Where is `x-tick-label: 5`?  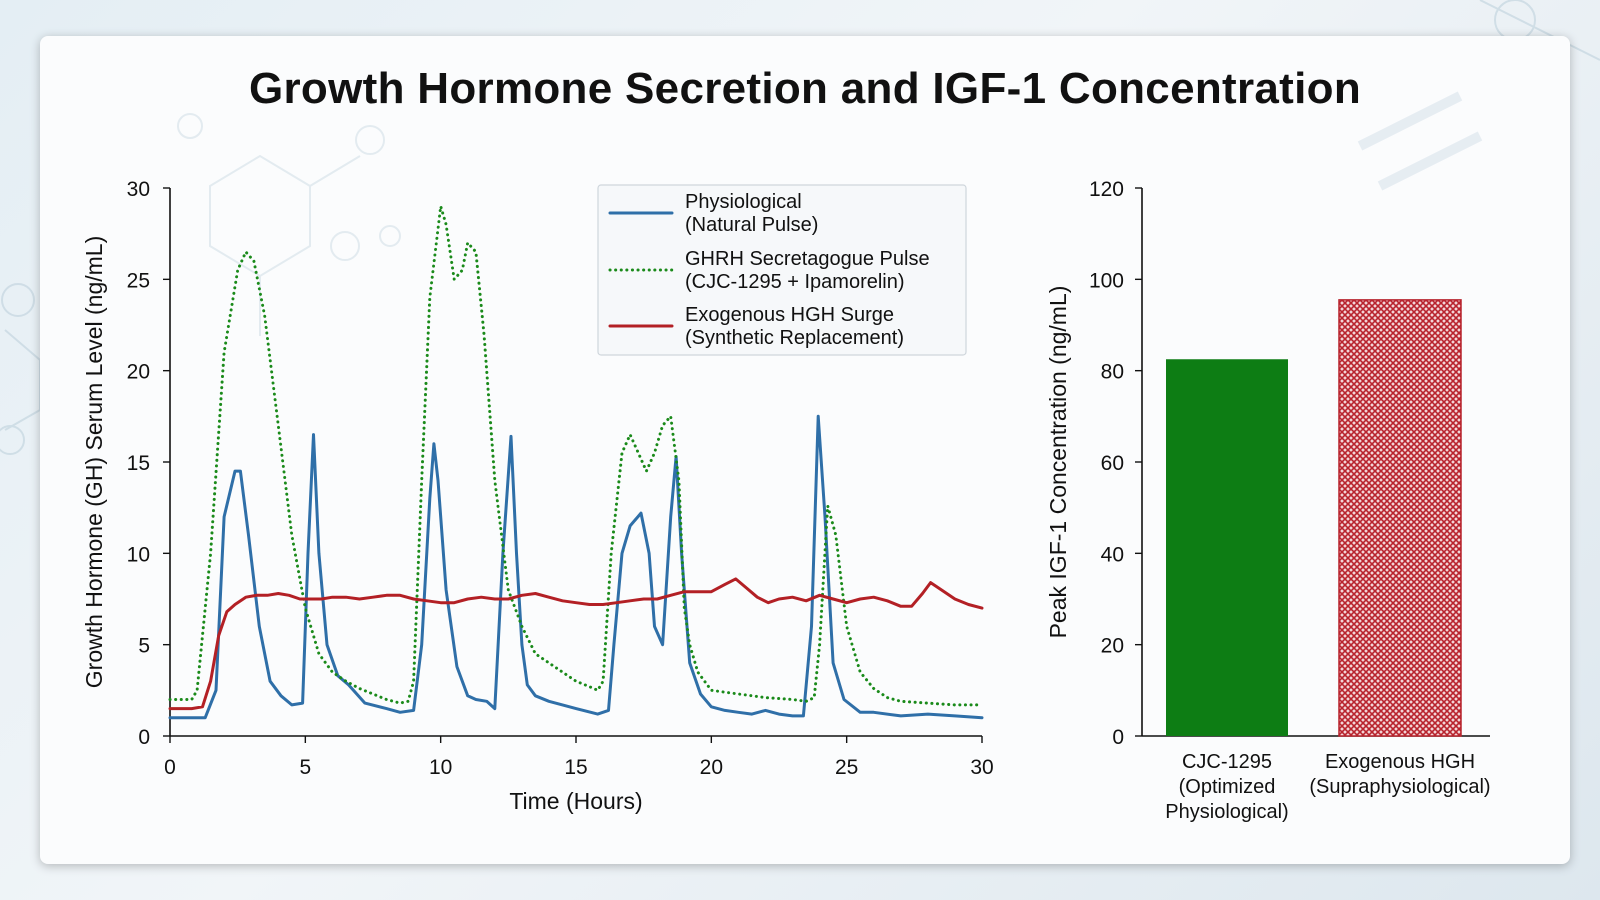
x-tick-label: 5 is located at coordinates (305, 767).